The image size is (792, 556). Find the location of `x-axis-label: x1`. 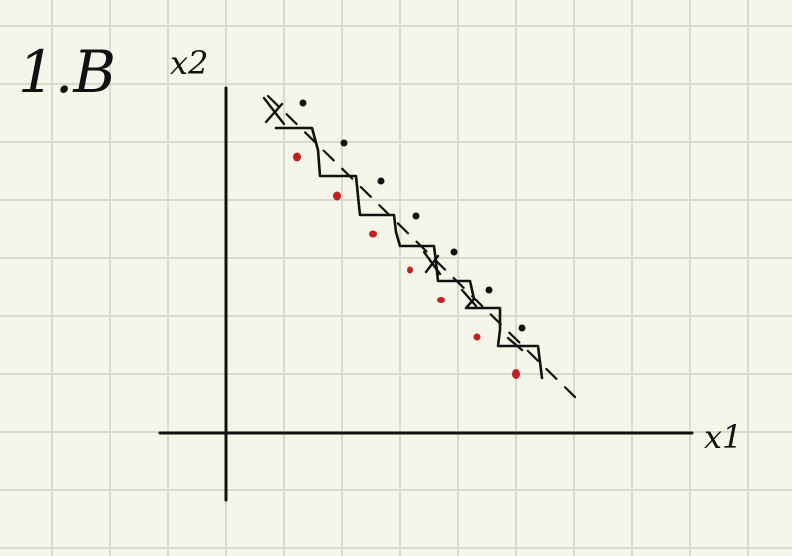

x-axis-label: x1 is located at coordinates (723, 437).